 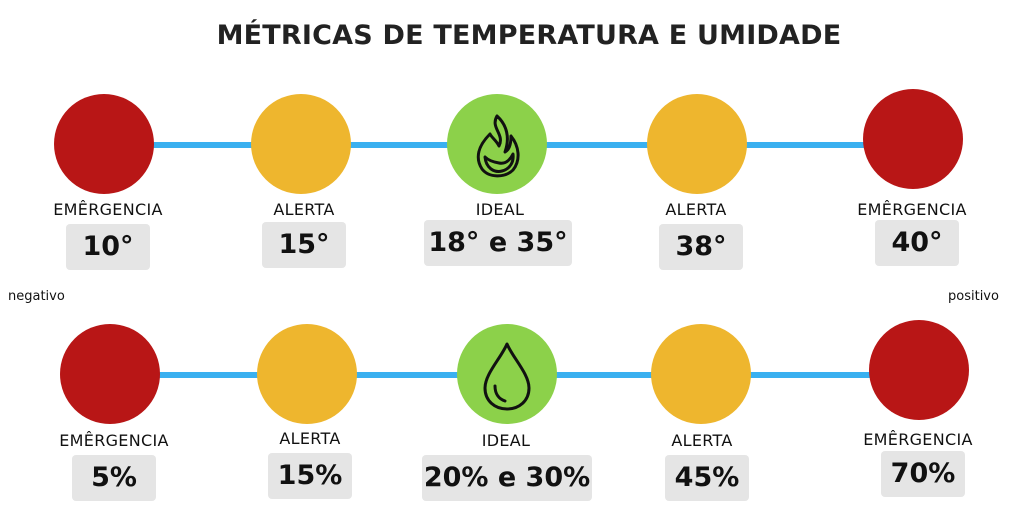 I want to click on humidity-emergency-high-indicator, so click(x=919, y=370).